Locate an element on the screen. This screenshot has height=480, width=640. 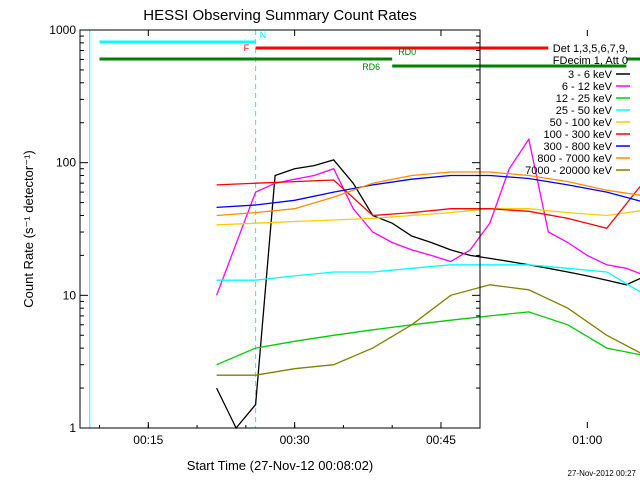
y-tick-label: 1000 is located at coordinates (62, 30).